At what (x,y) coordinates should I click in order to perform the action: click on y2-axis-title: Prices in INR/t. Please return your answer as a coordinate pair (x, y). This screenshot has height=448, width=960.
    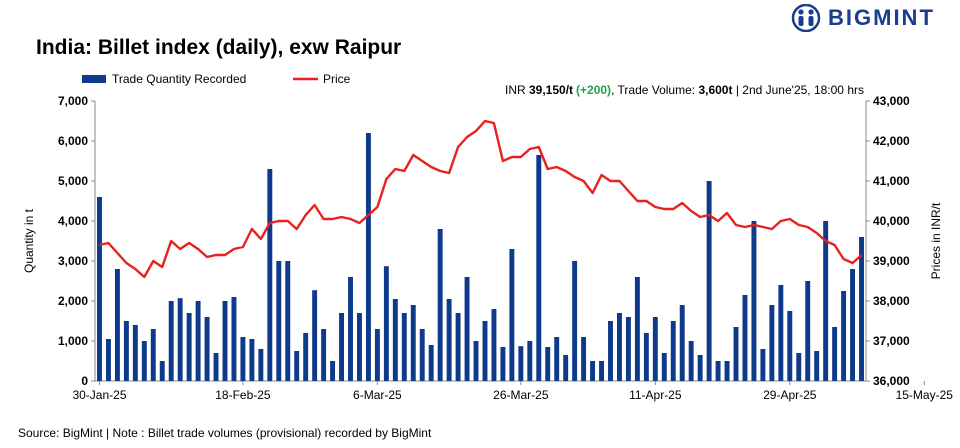
    Looking at the image, I should click on (936, 240).